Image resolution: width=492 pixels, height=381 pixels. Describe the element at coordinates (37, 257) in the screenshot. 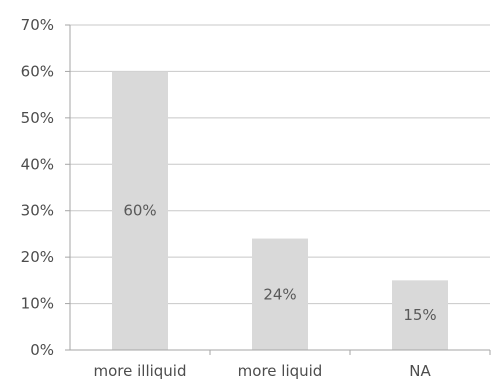

I see `y-tick-label: 20%` at that location.